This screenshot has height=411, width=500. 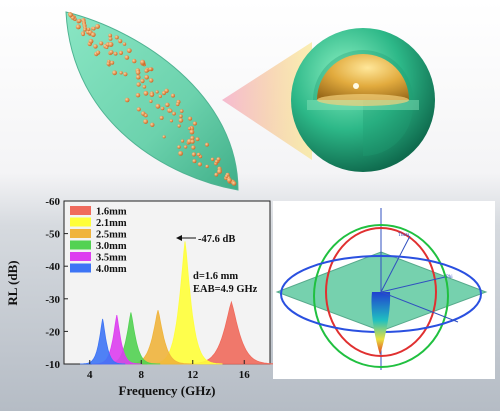 I want to click on y-tick-label: -10, so click(x=52, y=365).